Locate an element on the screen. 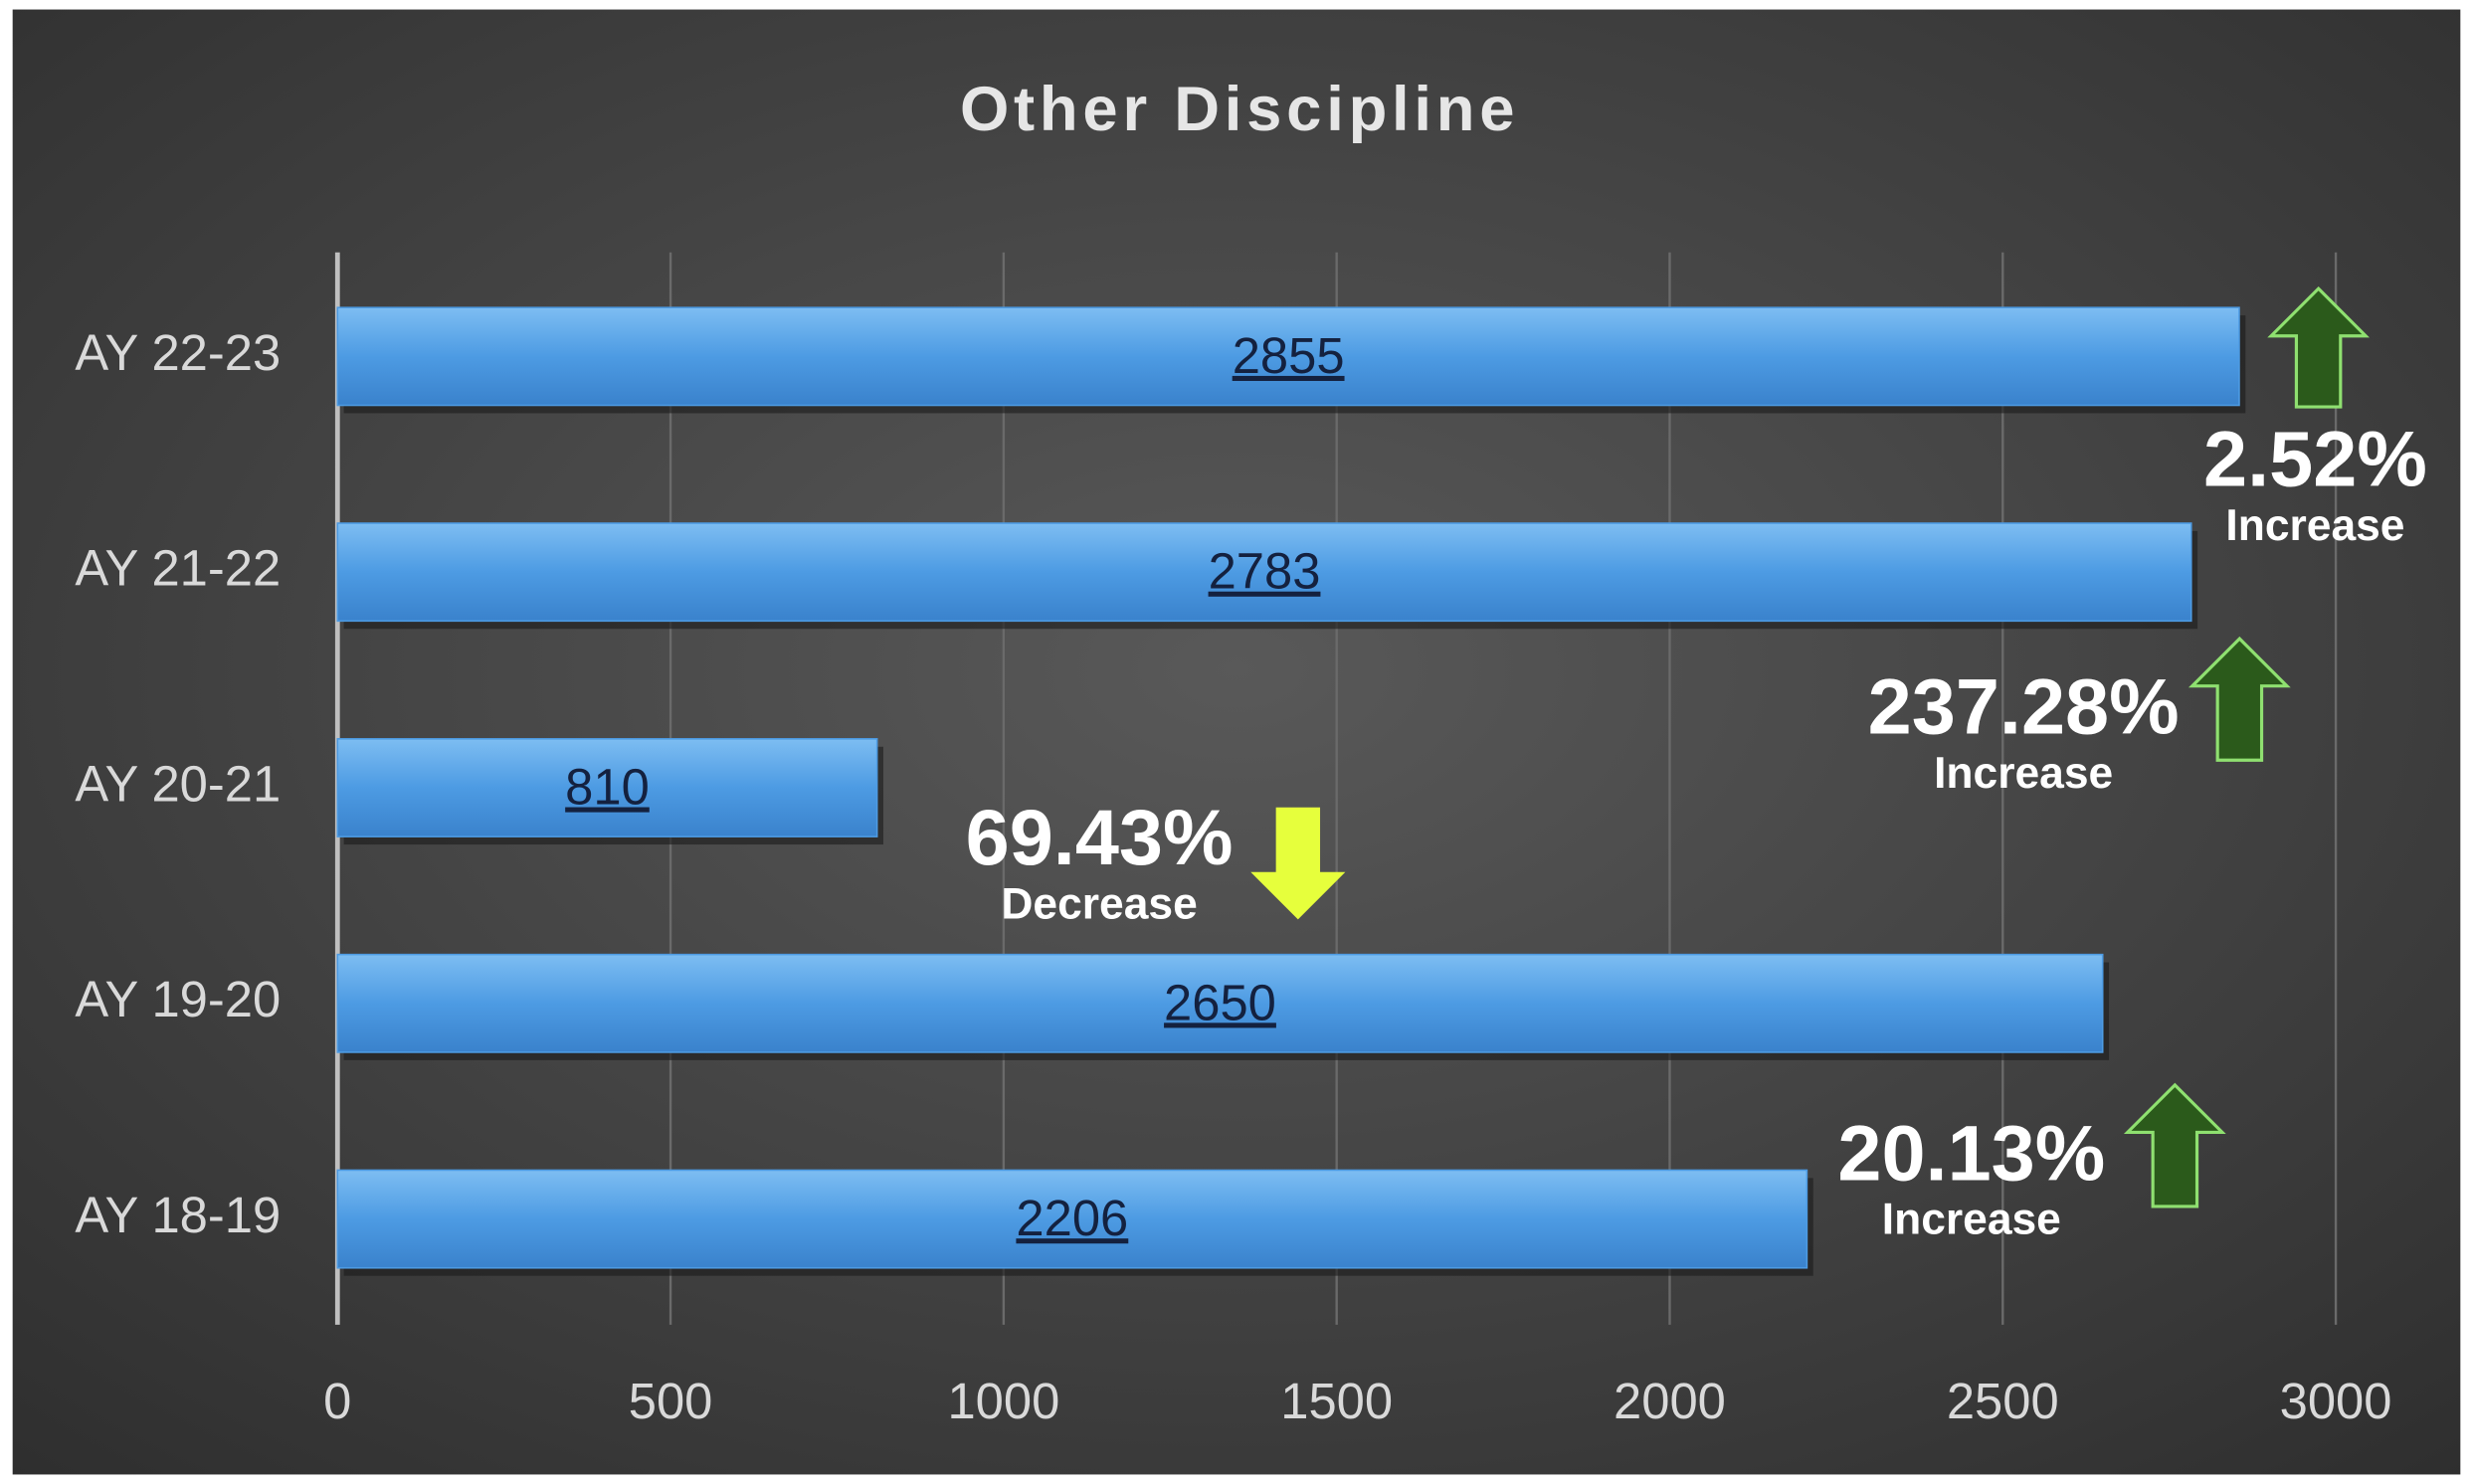  x-tick-label: 500 is located at coordinates (671, 1401).